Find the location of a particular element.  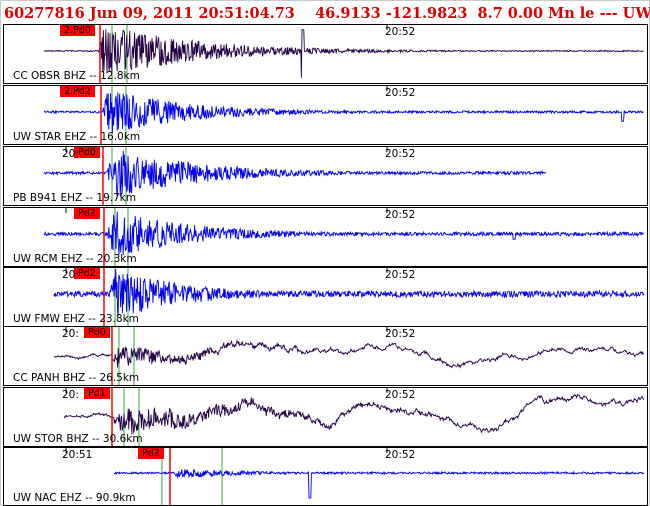

station-label: CC OBSR BHZ -- 12.8km is located at coordinates (76, 76).